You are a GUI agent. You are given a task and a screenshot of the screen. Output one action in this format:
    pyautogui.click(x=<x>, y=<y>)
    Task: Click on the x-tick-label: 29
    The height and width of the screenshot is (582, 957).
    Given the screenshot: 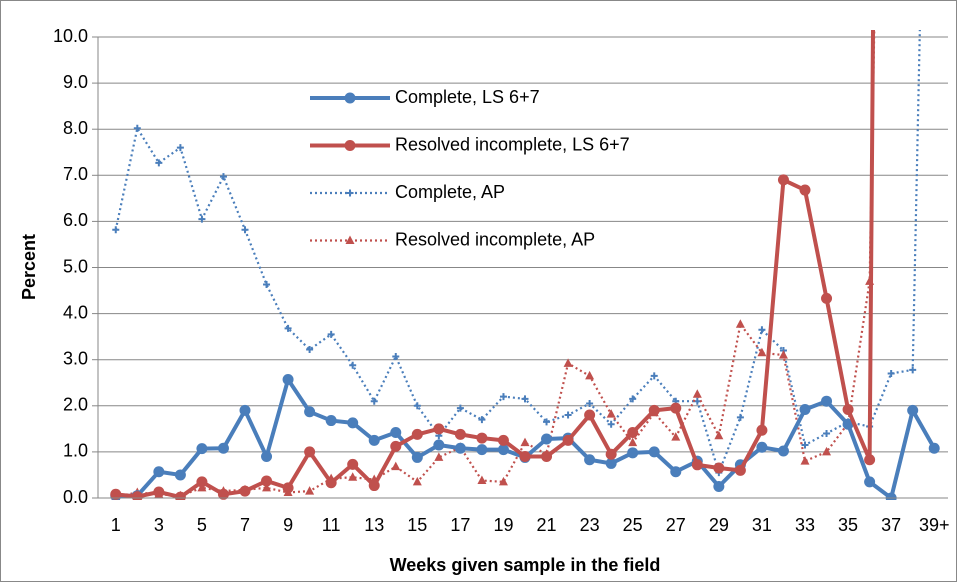 What is the action you would take?
    pyautogui.click(x=719, y=525)
    